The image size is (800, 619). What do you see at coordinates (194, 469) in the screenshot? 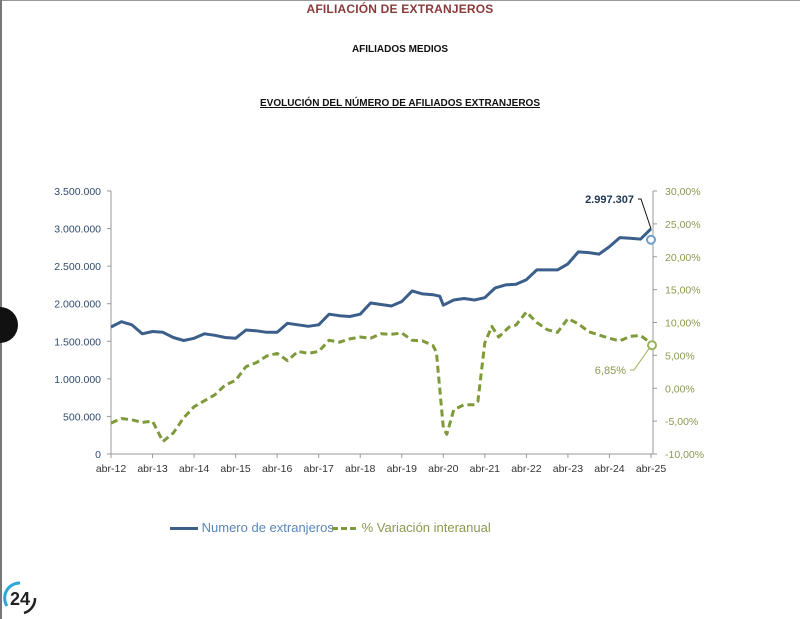
I see `x-tick-label: abr-14` at bounding box center [194, 469].